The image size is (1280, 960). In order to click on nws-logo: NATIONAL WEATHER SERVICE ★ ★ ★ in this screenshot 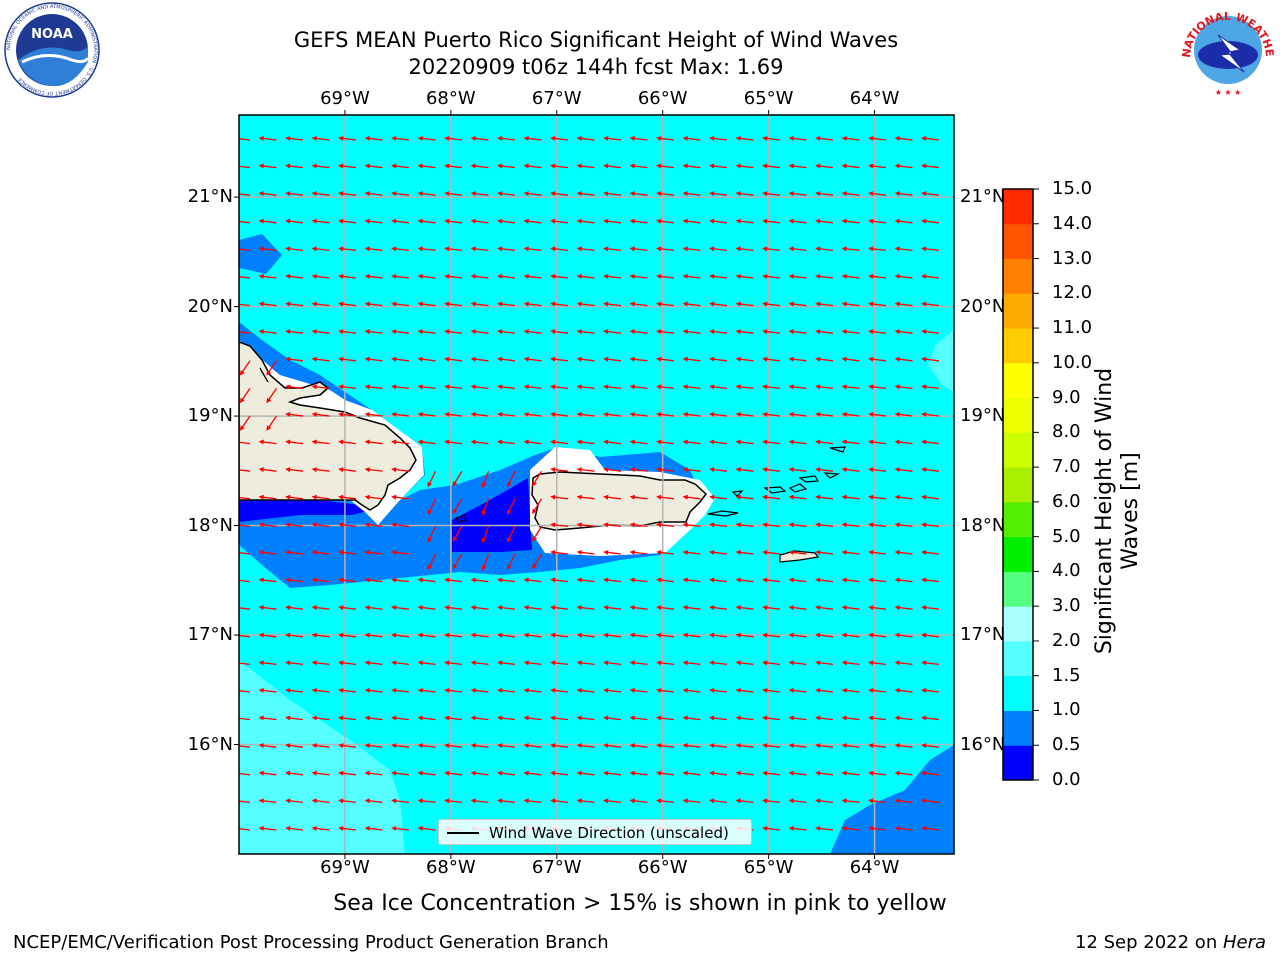, I will do `click(1227, 48)`.